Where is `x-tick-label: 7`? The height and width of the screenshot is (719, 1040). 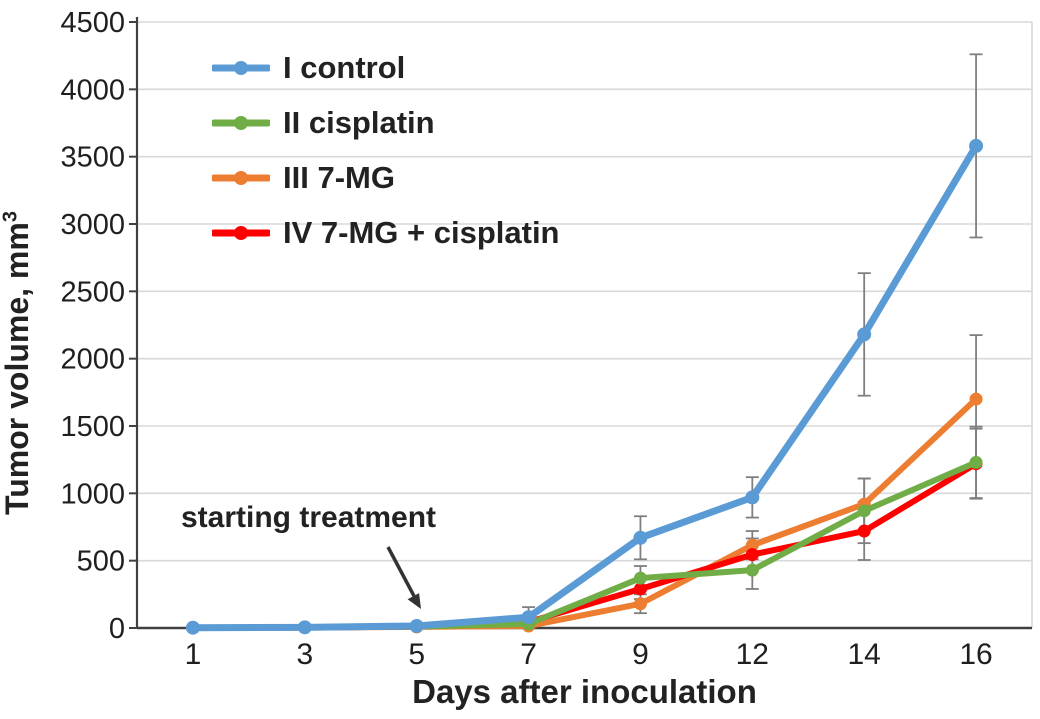
x-tick-label: 7 is located at coordinates (528, 654).